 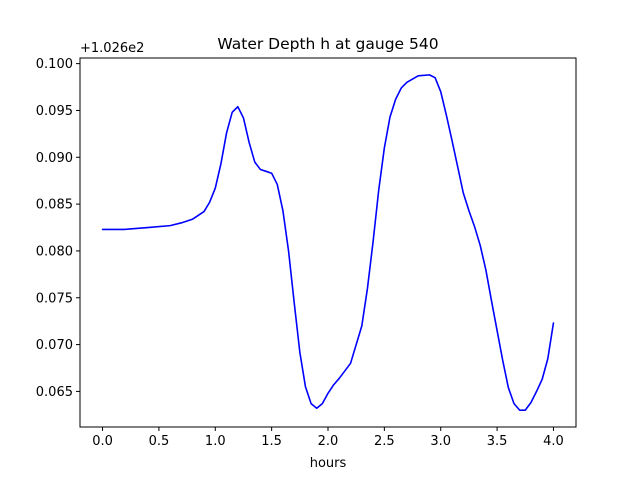 What do you see at coordinates (159, 441) in the screenshot?
I see `x-tick-label: 0.5` at bounding box center [159, 441].